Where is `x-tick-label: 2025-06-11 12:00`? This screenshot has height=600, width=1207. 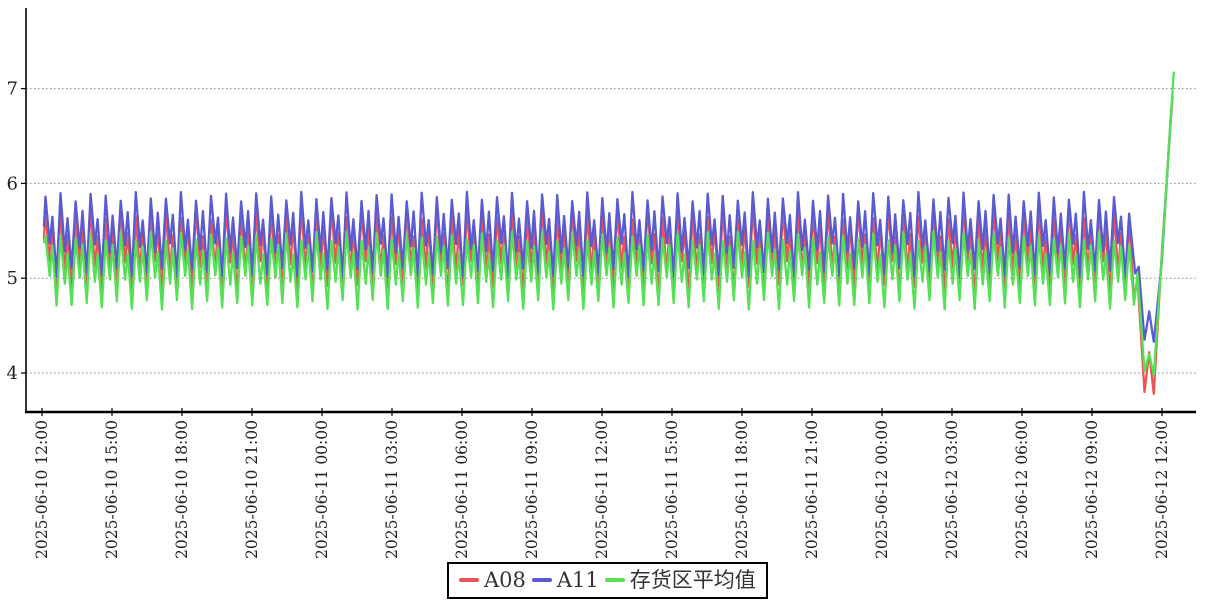 x-tick-label: 2025-06-11 12:00 is located at coordinates (602, 489).